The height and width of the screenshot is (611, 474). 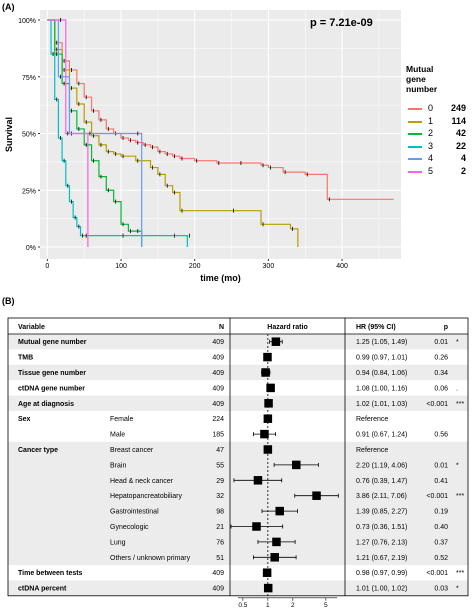 I want to click on row-p: 0.19, so click(x=441, y=512).